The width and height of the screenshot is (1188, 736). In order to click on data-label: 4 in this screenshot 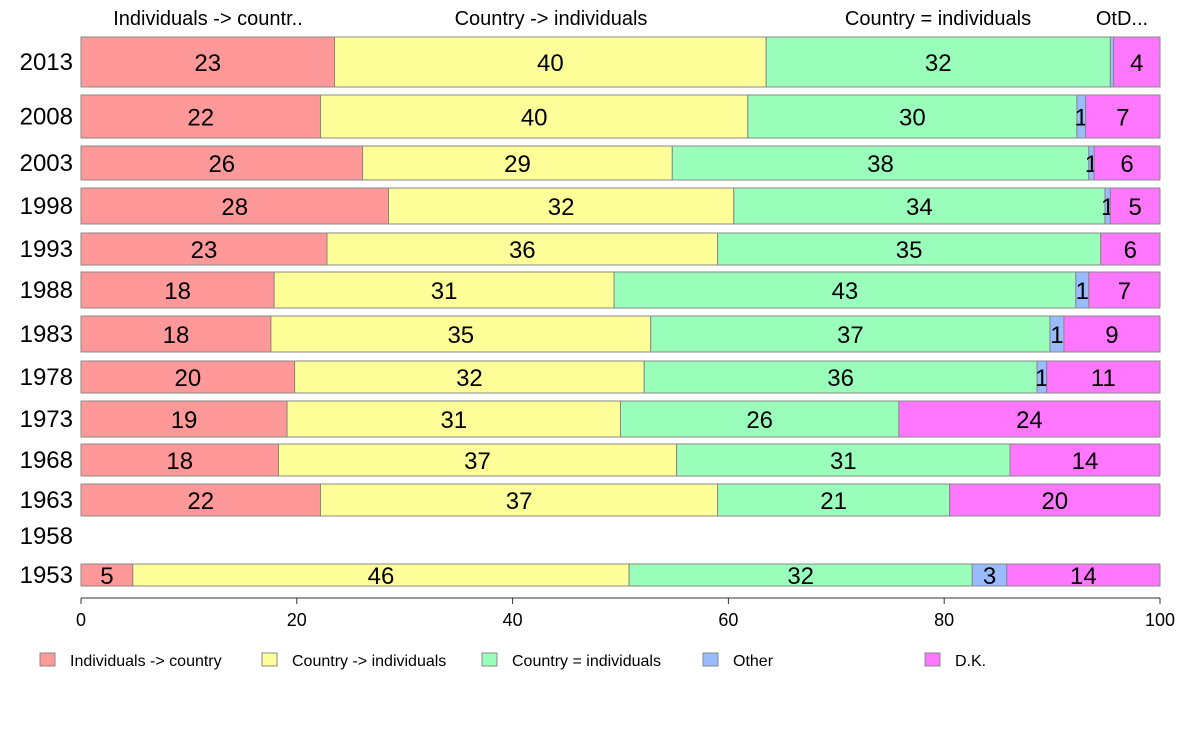, I will do `click(1136, 63)`.